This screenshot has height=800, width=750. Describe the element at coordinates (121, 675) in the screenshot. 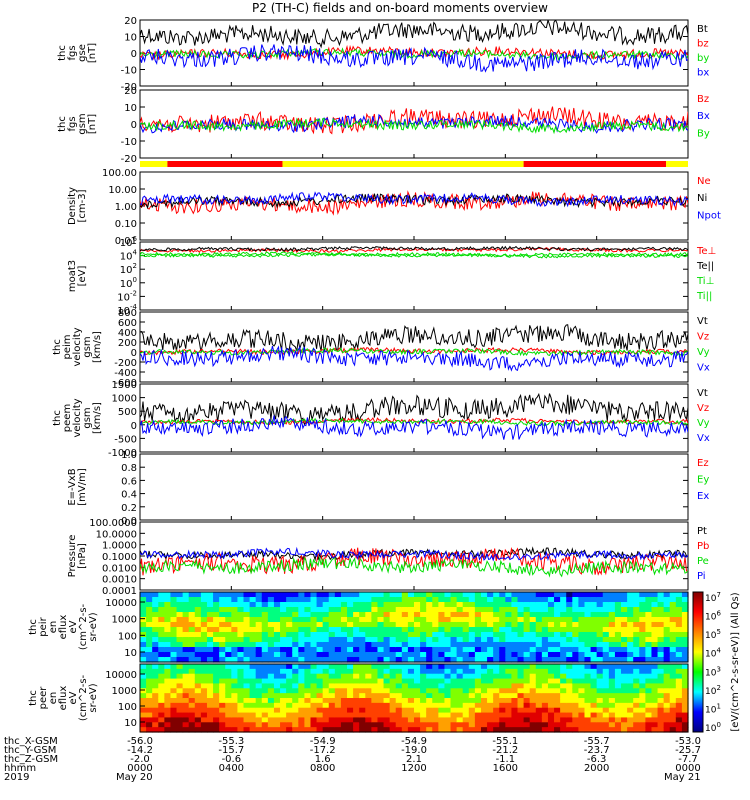

I see `electron-energy-flux-ytick-label: 10000` at that location.